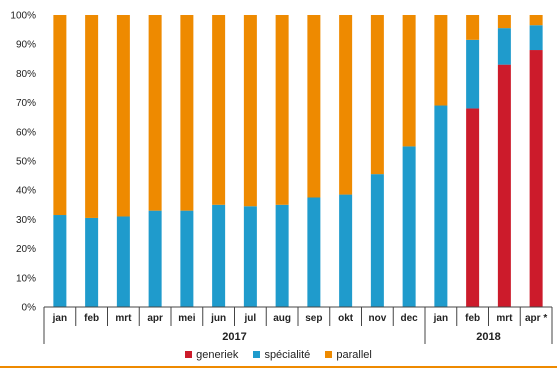 Image resolution: width=557 pixels, height=369 pixels. What do you see at coordinates (189, 354) in the screenshot?
I see `legend-swatch-generiek` at bounding box center [189, 354].